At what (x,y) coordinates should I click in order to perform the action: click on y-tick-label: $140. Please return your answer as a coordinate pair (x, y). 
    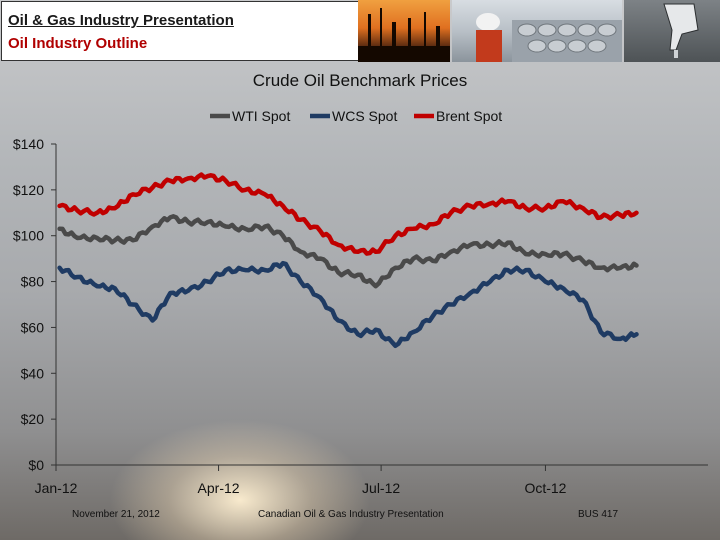
    Looking at the image, I should click on (28, 144).